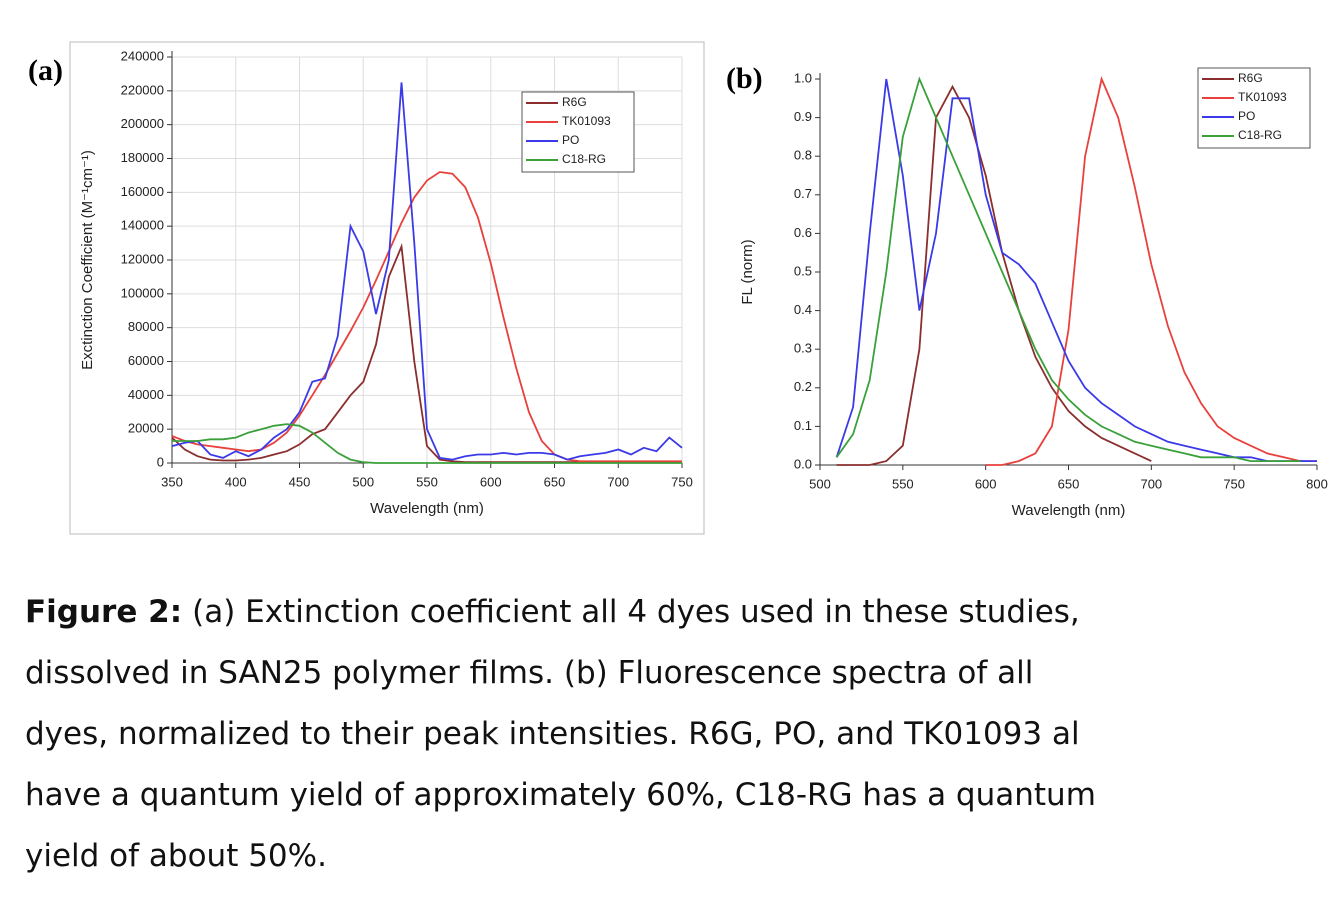 The height and width of the screenshot is (898, 1328). I want to click on y-tick-label: 0.5, so click(803, 270).